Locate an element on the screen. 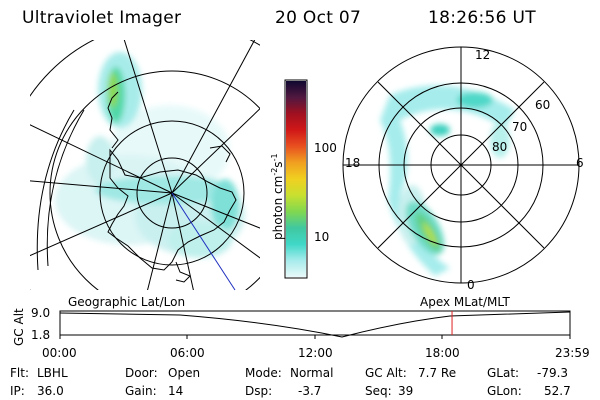 This screenshot has height=400, width=600. observation-date: 20 Oct 07 is located at coordinates (318, 18).